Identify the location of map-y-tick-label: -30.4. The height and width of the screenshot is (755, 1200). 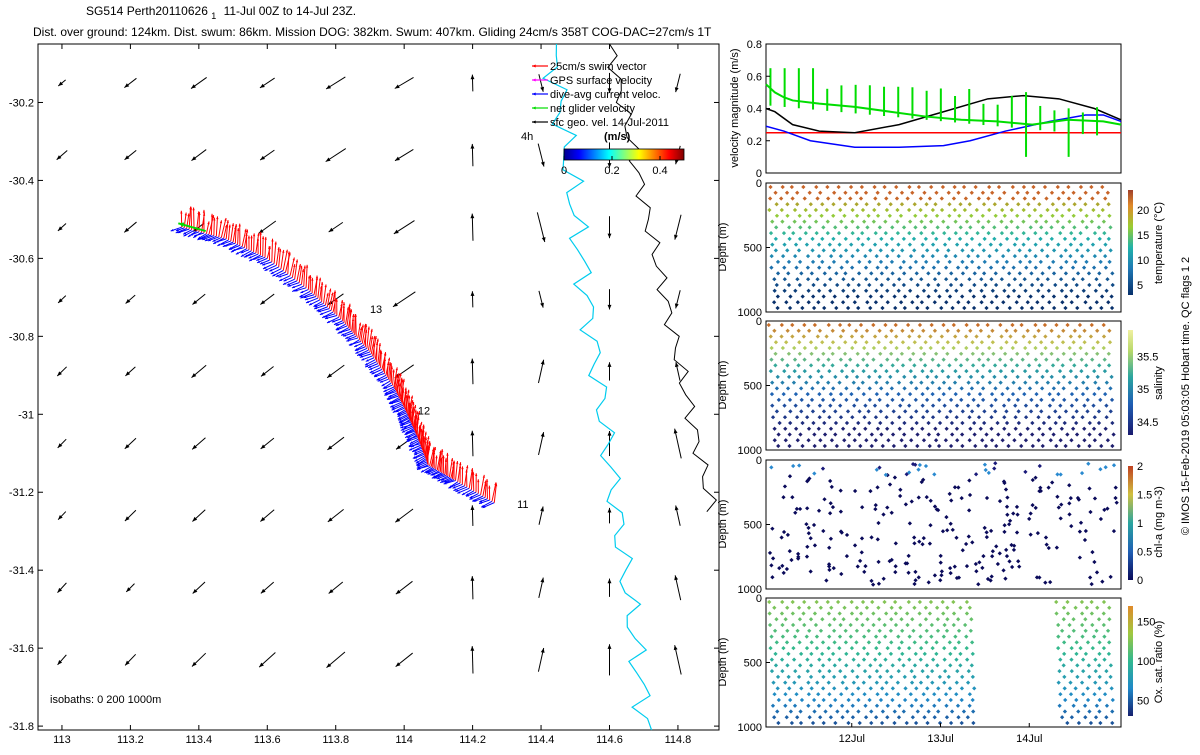
(21, 181).